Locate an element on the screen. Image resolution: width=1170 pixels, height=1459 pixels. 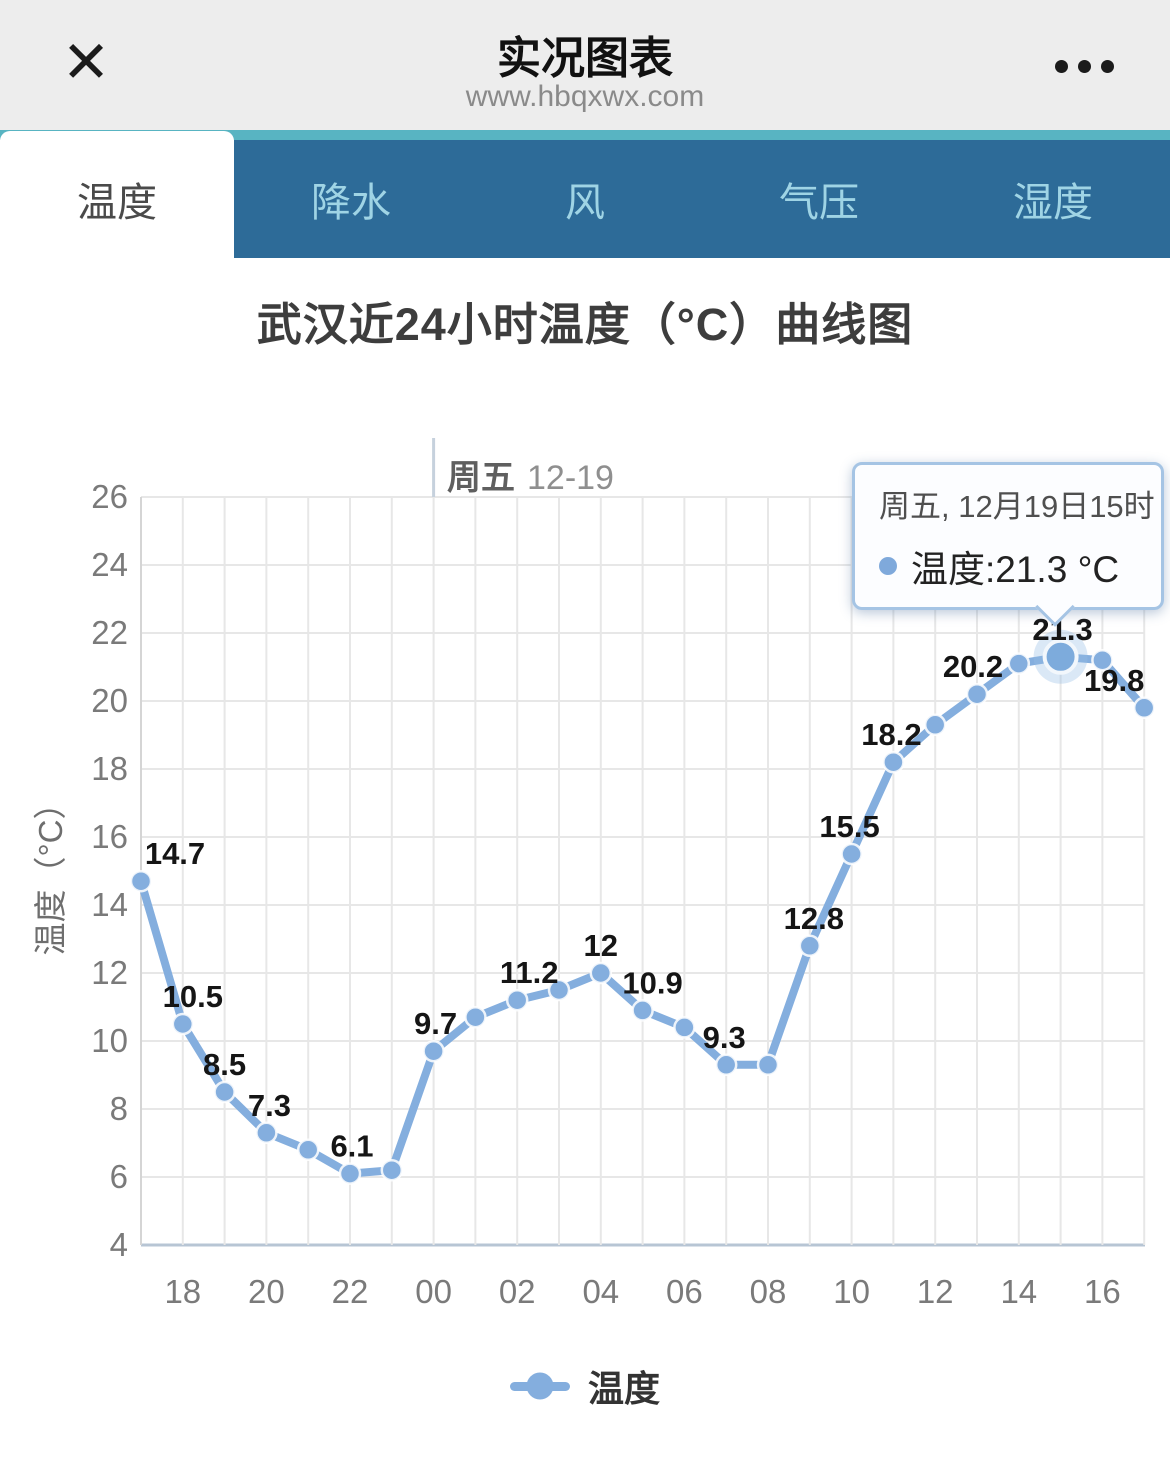
x-tick-label: 12 is located at coordinates (935, 1291).